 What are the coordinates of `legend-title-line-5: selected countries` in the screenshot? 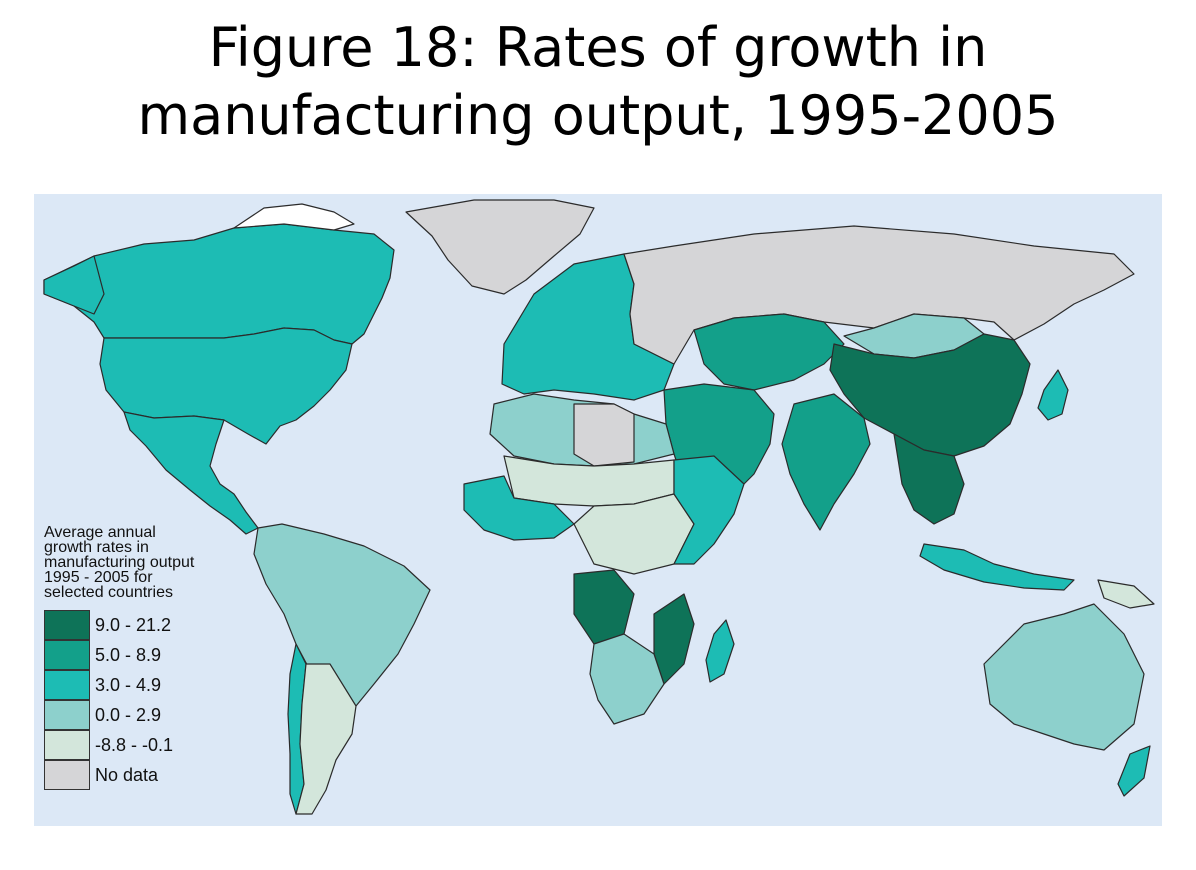 It's located at (108, 592).